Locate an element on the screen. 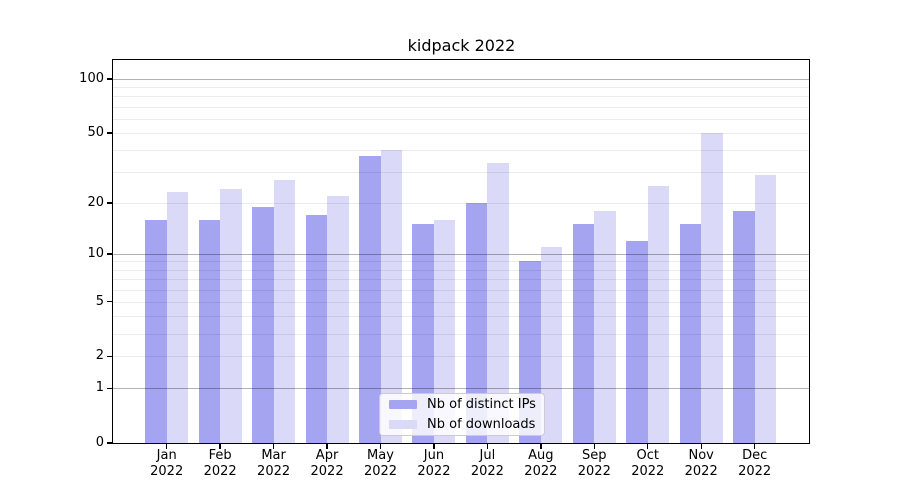 Image resolution: width=900 pixels, height=500 pixels. chart-title: kidpack 2022 is located at coordinates (461, 45).